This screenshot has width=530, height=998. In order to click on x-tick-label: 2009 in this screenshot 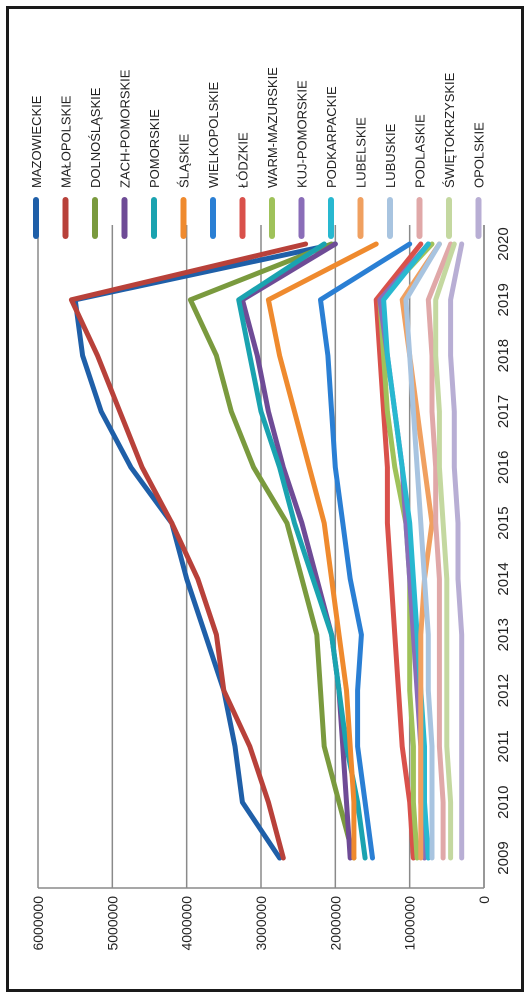, I will do `click(503, 857)`.